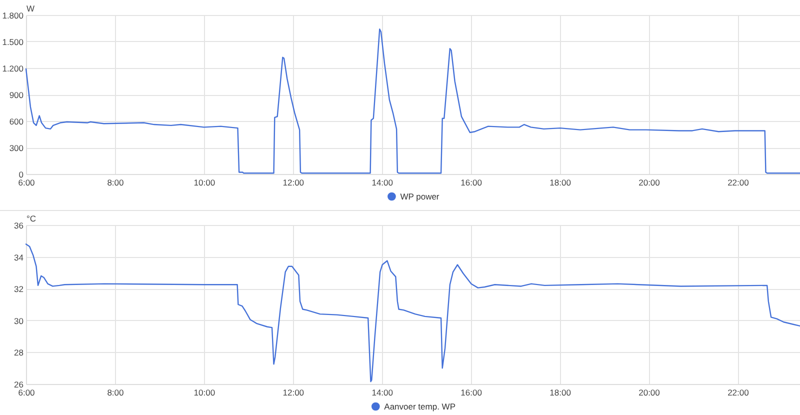  I want to click on y-tick-label: 0, so click(21, 175).